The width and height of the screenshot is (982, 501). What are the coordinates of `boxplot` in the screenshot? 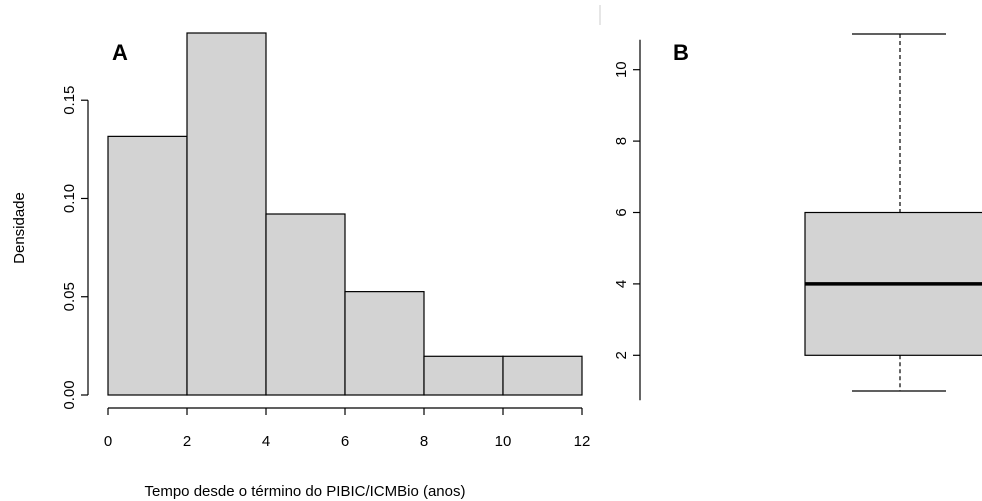 It's located at (893, 212).